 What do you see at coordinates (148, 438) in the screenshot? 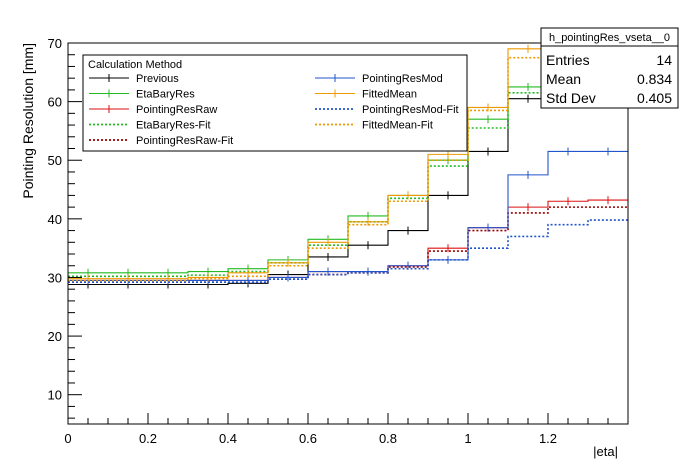
I see `x-tick-label: 0.2` at bounding box center [148, 438].